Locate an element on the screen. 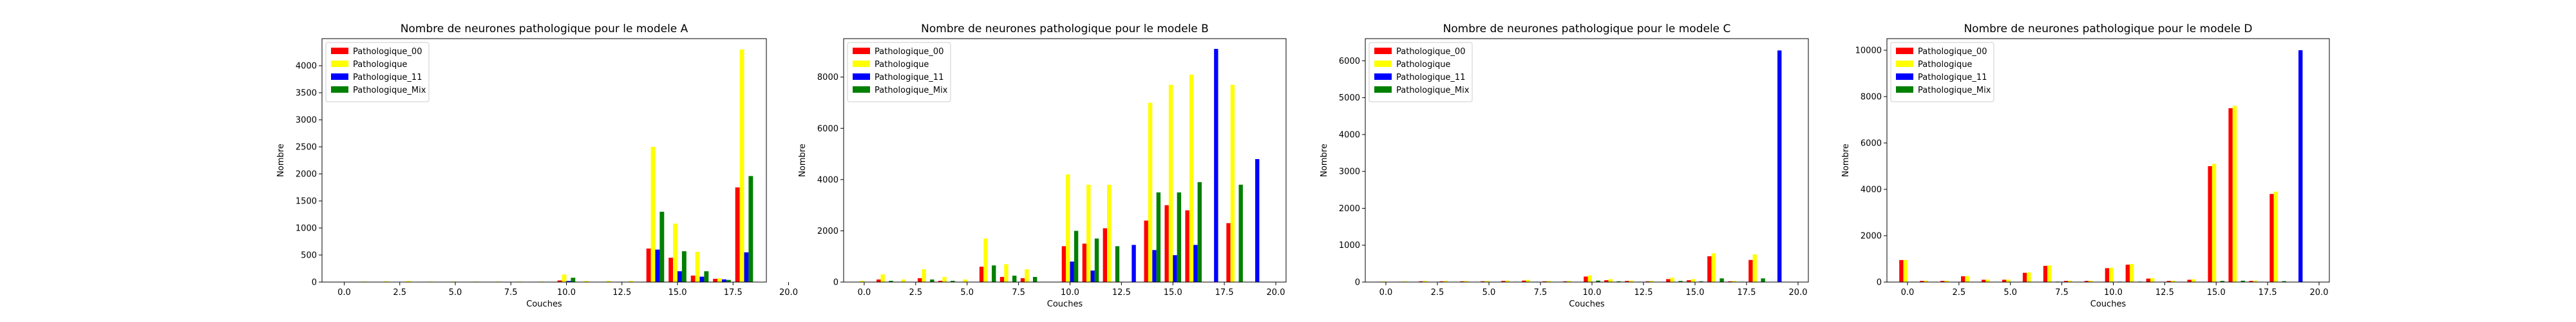 Image resolution: width=2576 pixels, height=322 pixels. x-axis-label: Couches is located at coordinates (1065, 304).